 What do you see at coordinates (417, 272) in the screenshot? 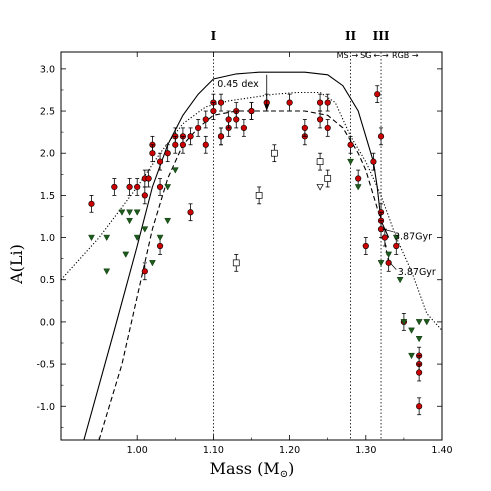
I see `age-label-lower: 3.87Gyr` at bounding box center [417, 272].